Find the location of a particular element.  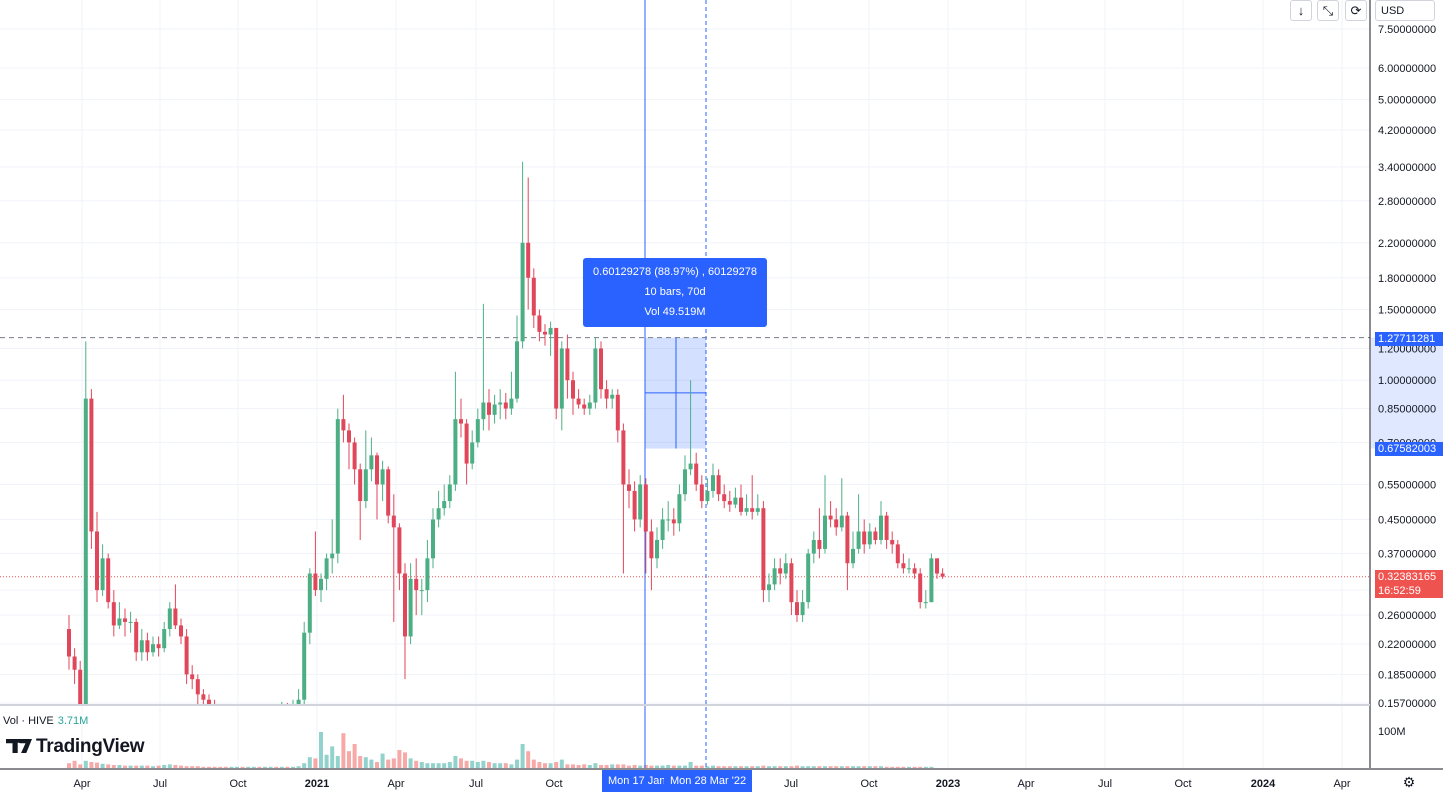

arrow-down-icon: ↓ is located at coordinates (1301, 10).